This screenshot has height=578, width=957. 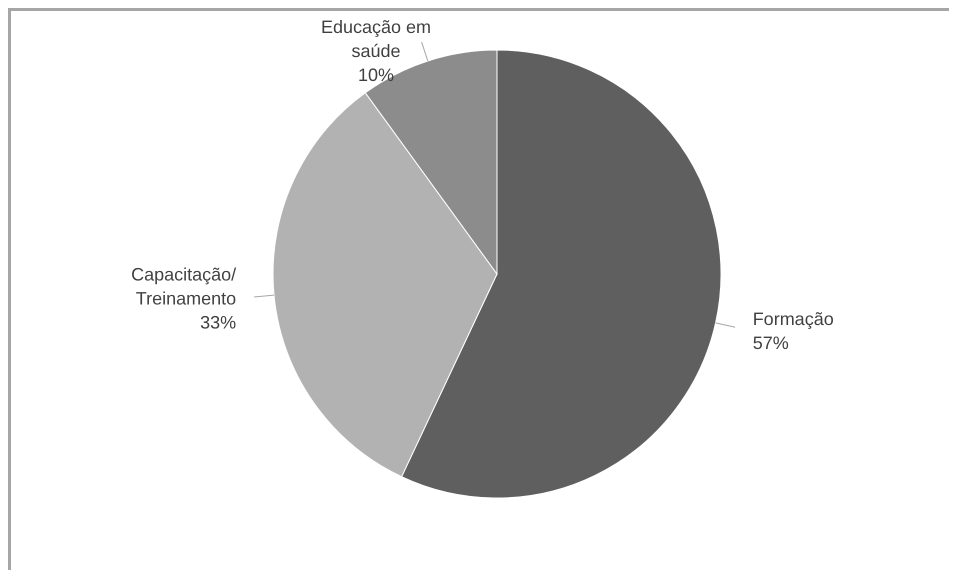 I want to click on data-label: 33%, so click(x=218, y=322).